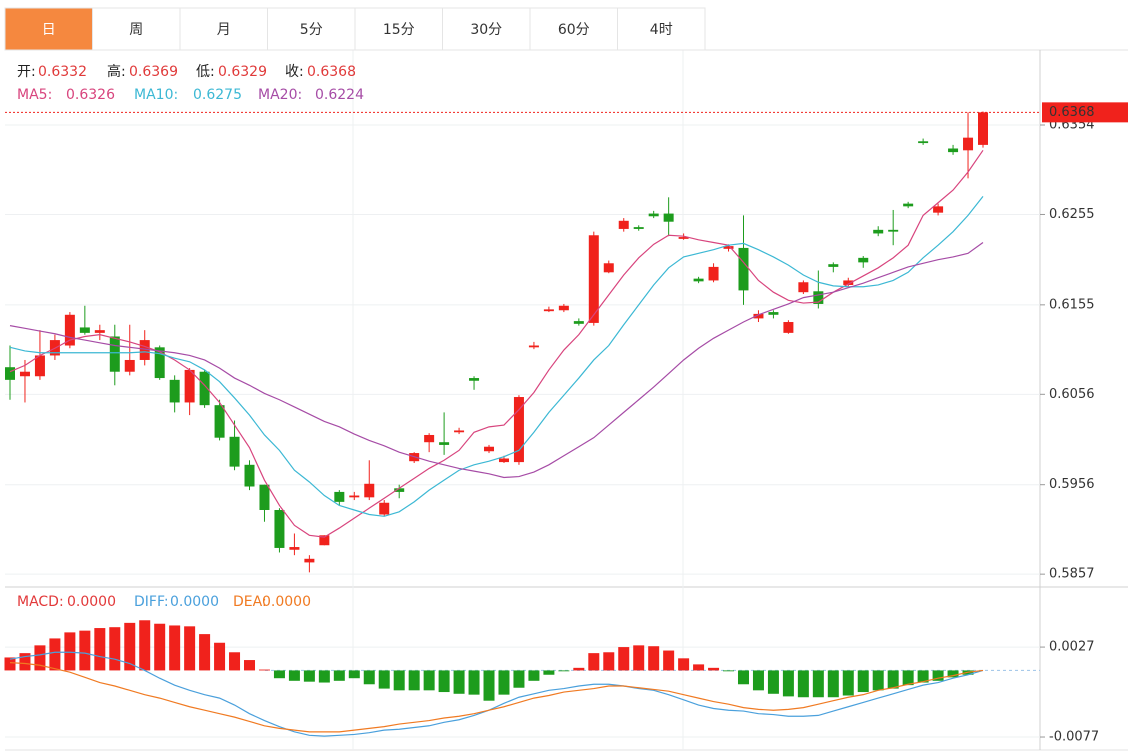 The height and width of the screenshot is (756, 1142). Describe the element at coordinates (205, 72) in the screenshot. I see `ohlc-label: 低:` at that location.